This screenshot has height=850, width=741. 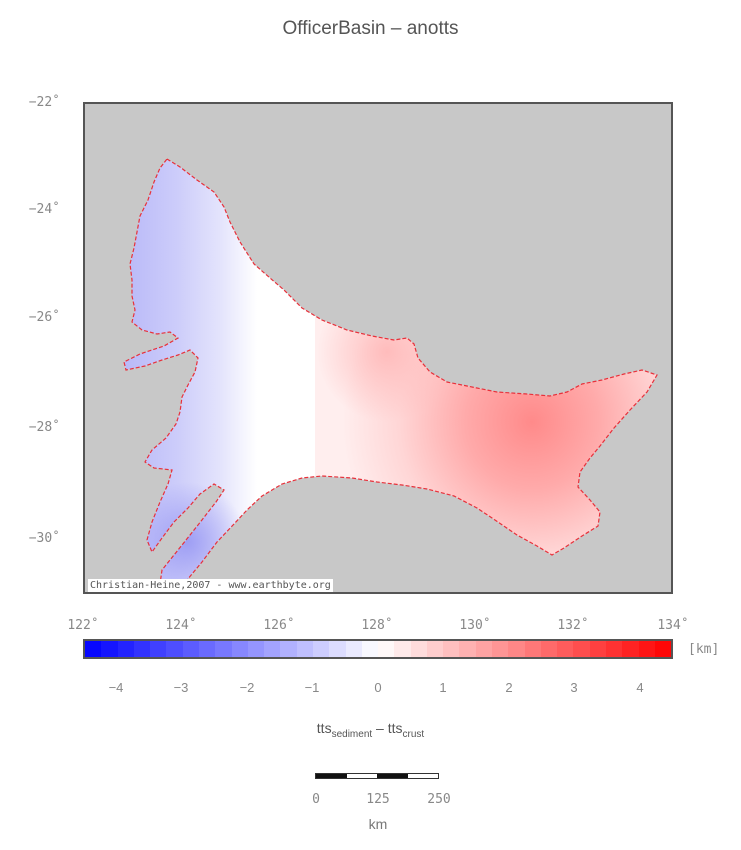 I want to click on colorbar-tick-label: −1, so click(x=312, y=687).